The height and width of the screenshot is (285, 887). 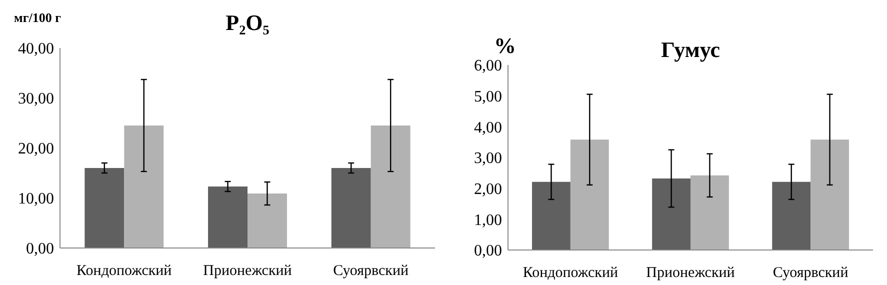 What do you see at coordinates (248, 22) in the screenshot?
I see `chart-title: P₂O₅` at bounding box center [248, 22].